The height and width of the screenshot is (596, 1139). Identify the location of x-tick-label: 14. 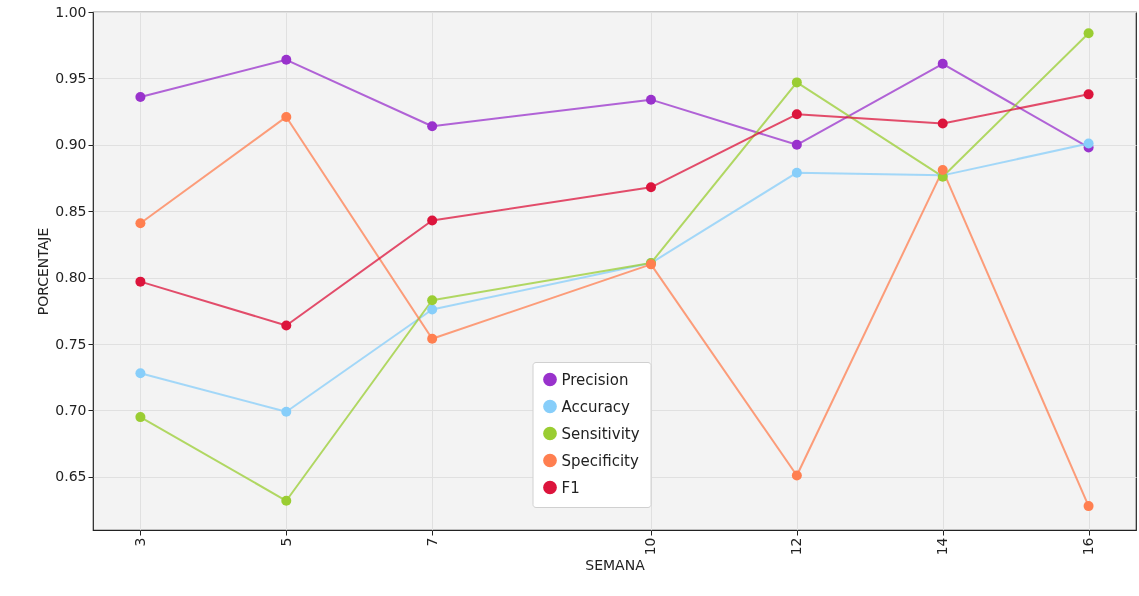
(942, 546).